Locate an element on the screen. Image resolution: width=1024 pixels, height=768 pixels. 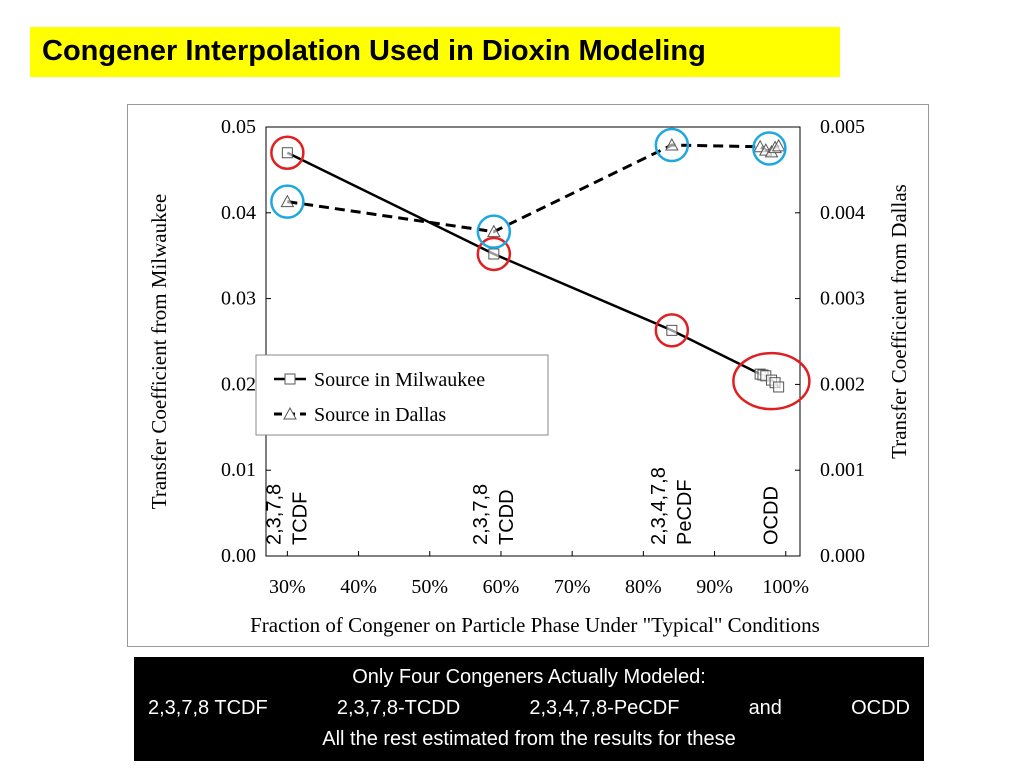
x-tick-label: 80% is located at coordinates (643, 587).